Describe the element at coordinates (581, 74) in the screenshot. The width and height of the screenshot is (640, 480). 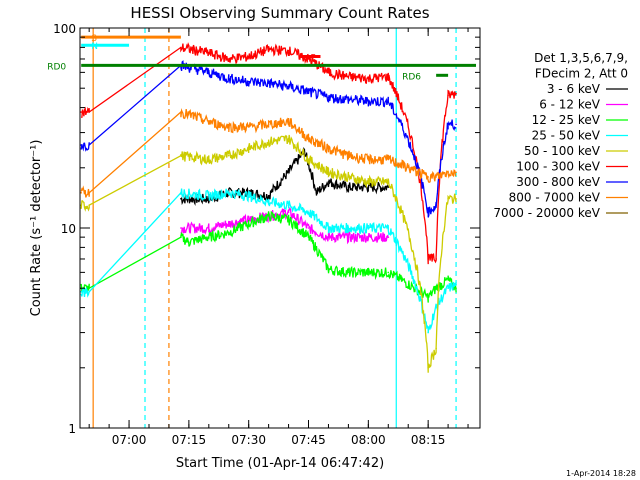
I see `legend-header-1: FDecim 2, Att 0` at that location.